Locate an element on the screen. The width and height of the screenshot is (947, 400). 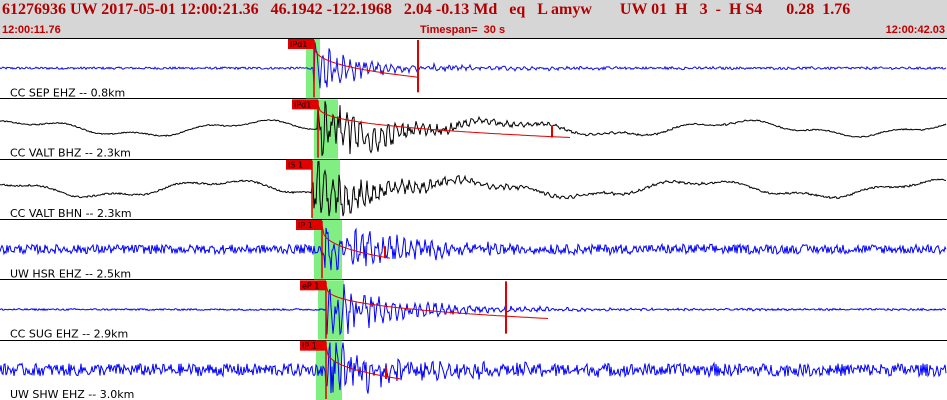
end-time-label: 12:00:42.03 is located at coordinates (915, 30).